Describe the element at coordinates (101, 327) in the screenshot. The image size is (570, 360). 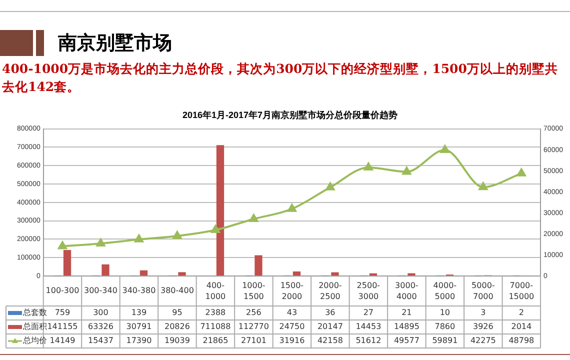
I see `data-label: 63326` at that location.